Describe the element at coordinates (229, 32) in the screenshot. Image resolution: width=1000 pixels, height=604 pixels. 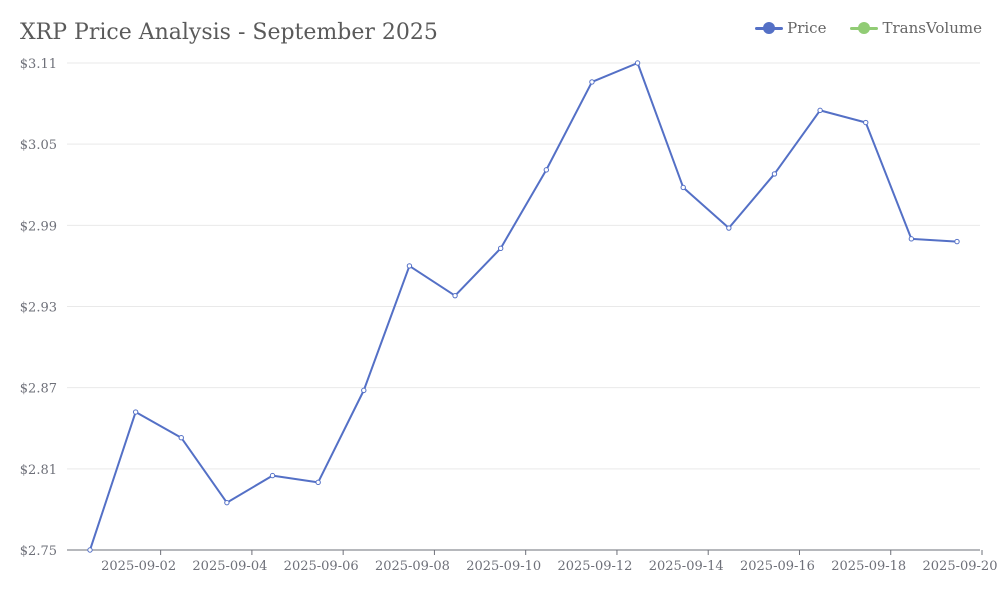
I see `chart-title: XRP Price Analysis - September 2025` at that location.